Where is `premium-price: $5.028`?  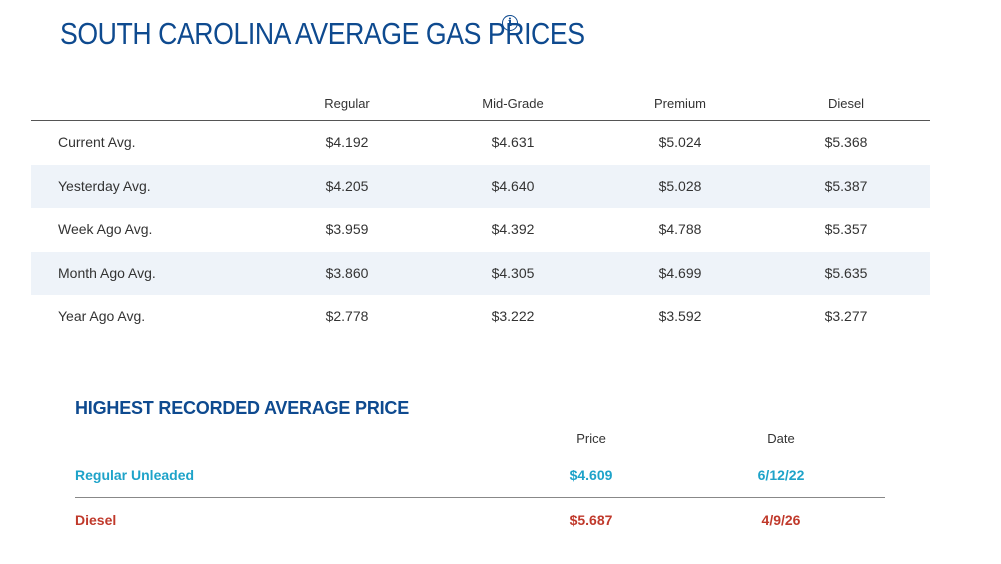 premium-price: $5.028 is located at coordinates (680, 185).